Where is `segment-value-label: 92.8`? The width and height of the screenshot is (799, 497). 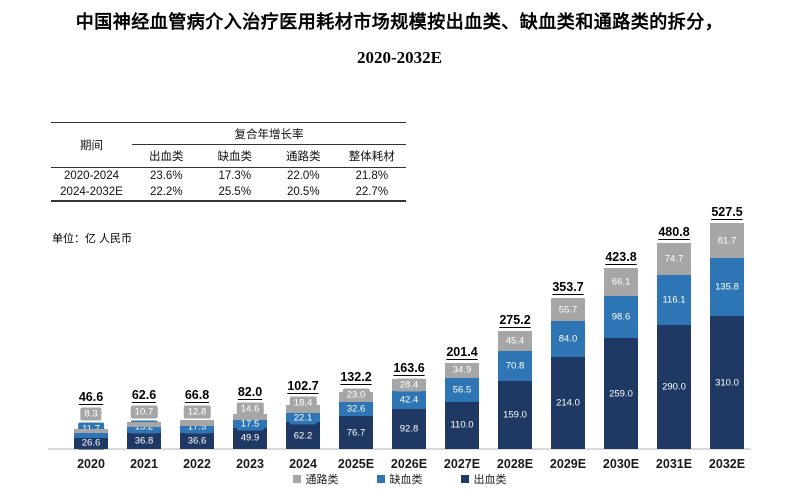
segment-value-label: 92.8 is located at coordinates (409, 429).